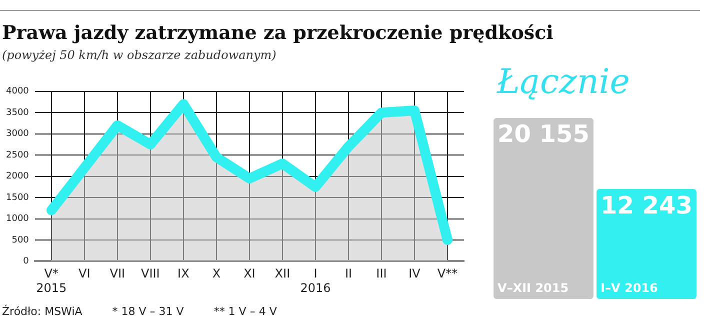 This screenshot has height=328, width=714. Describe the element at coordinates (245, 311) in the screenshot. I see `text: ** 1 V – 4 V` at that location.